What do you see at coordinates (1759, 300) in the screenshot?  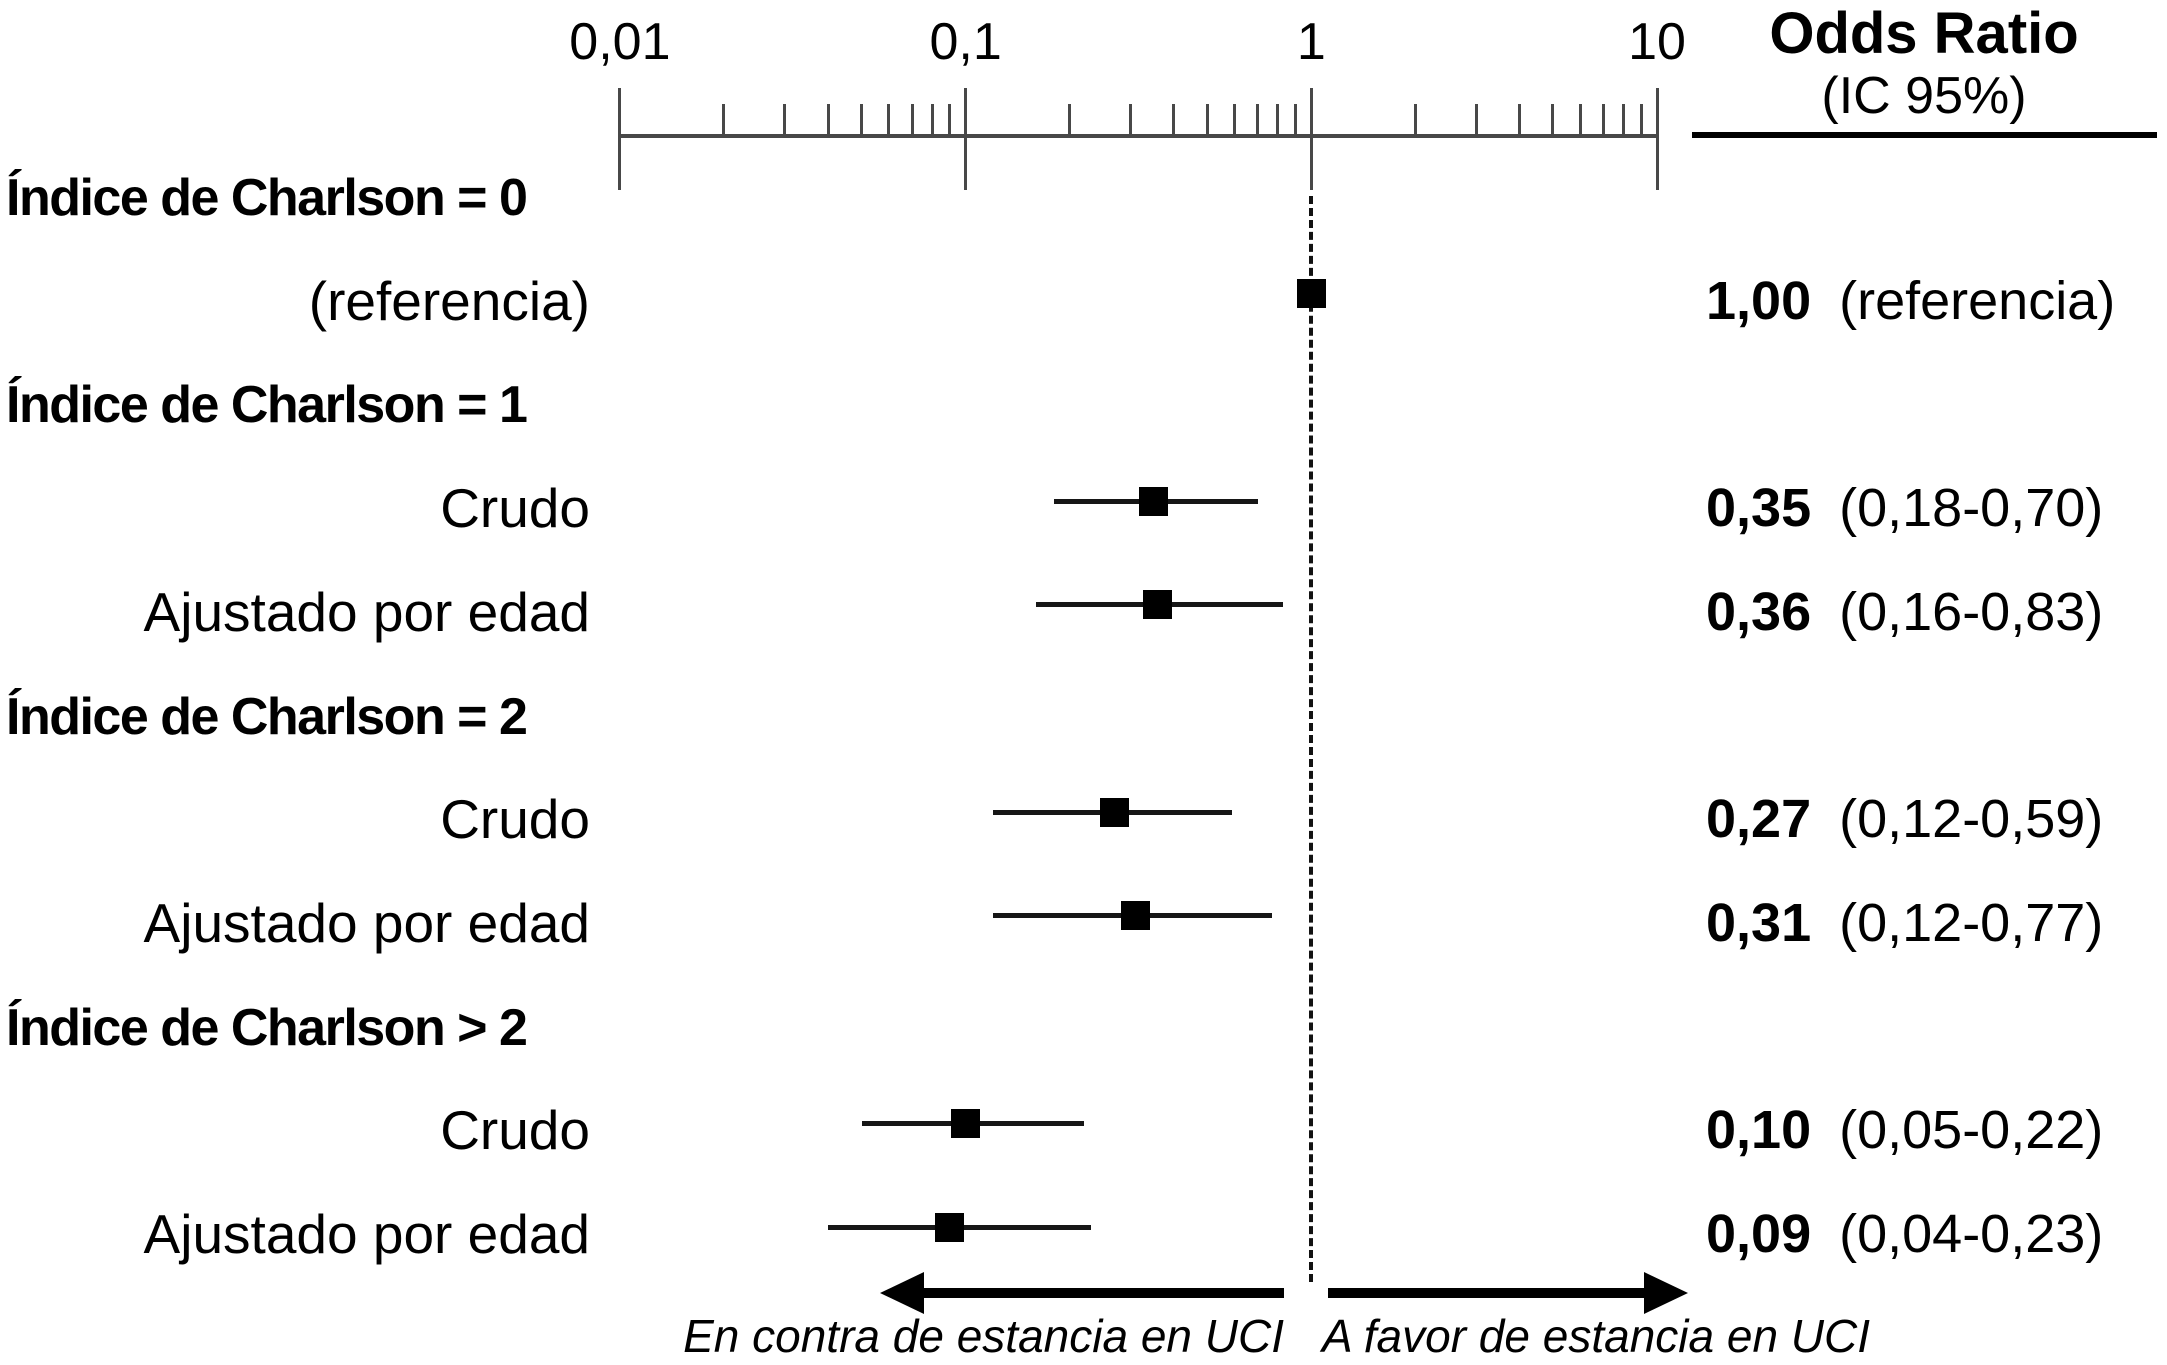 I see `or-value-text: 1,00` at bounding box center [1759, 300].